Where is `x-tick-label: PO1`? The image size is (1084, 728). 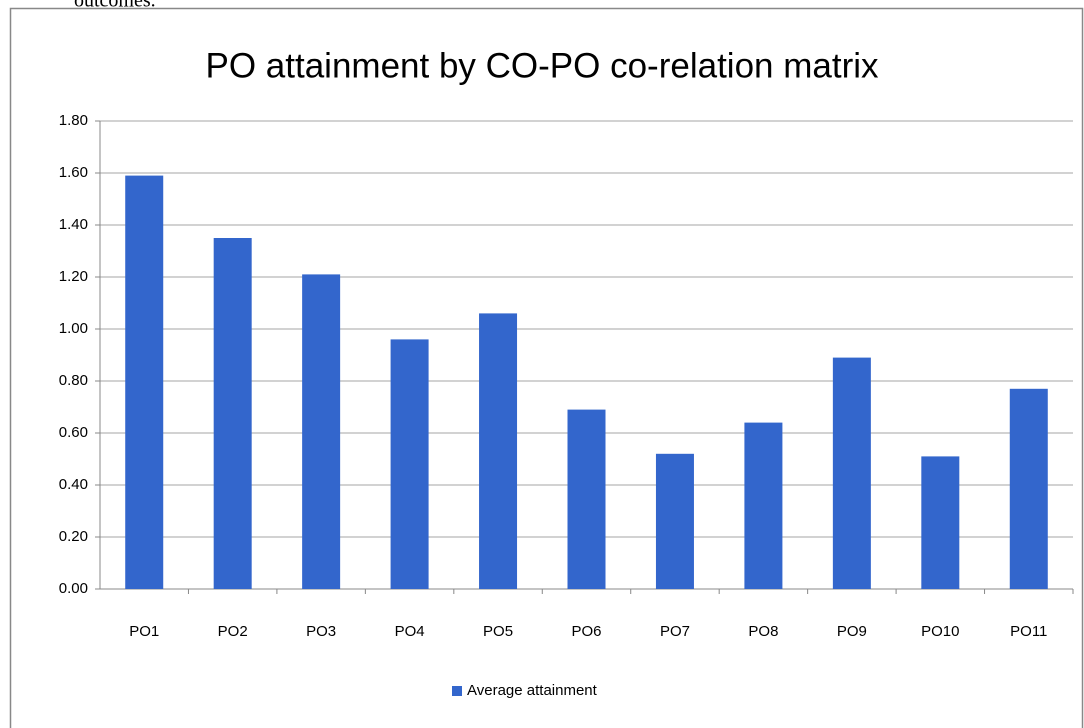
x-tick-label: PO1 is located at coordinates (144, 631).